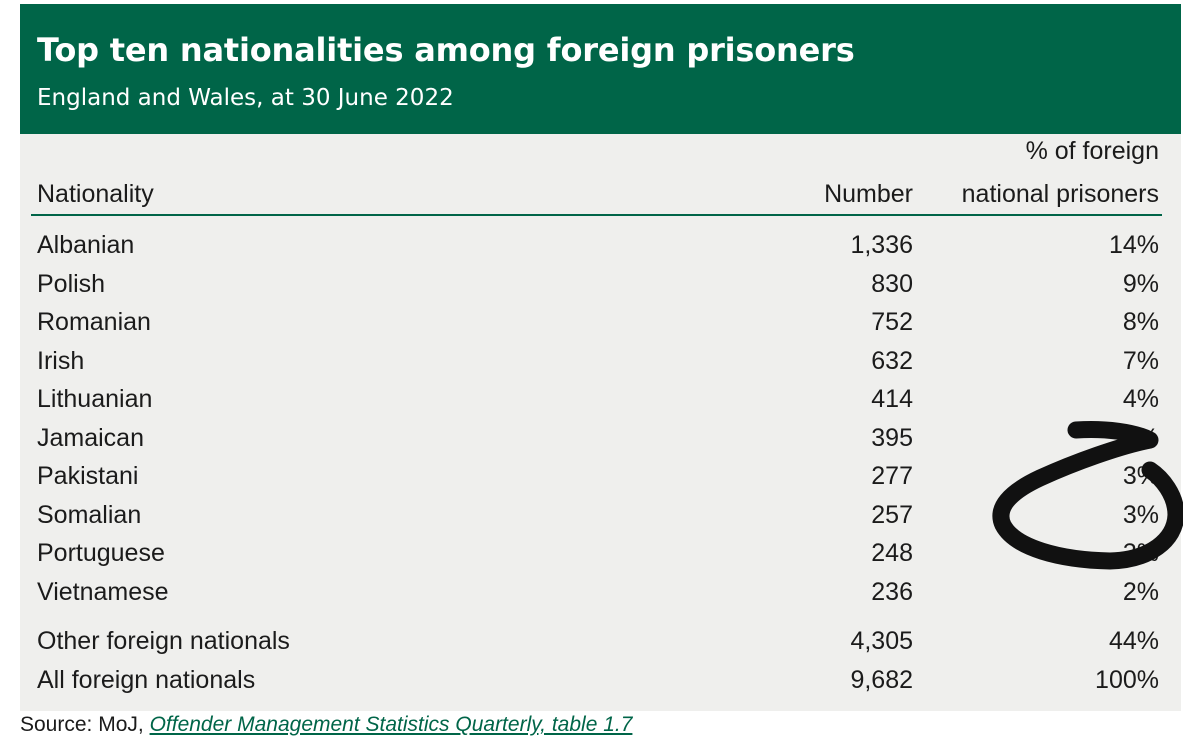 The image size is (1183, 737). Describe the element at coordinates (600, 361) in the screenshot. I see `table-row: Irish 632 7%` at that location.